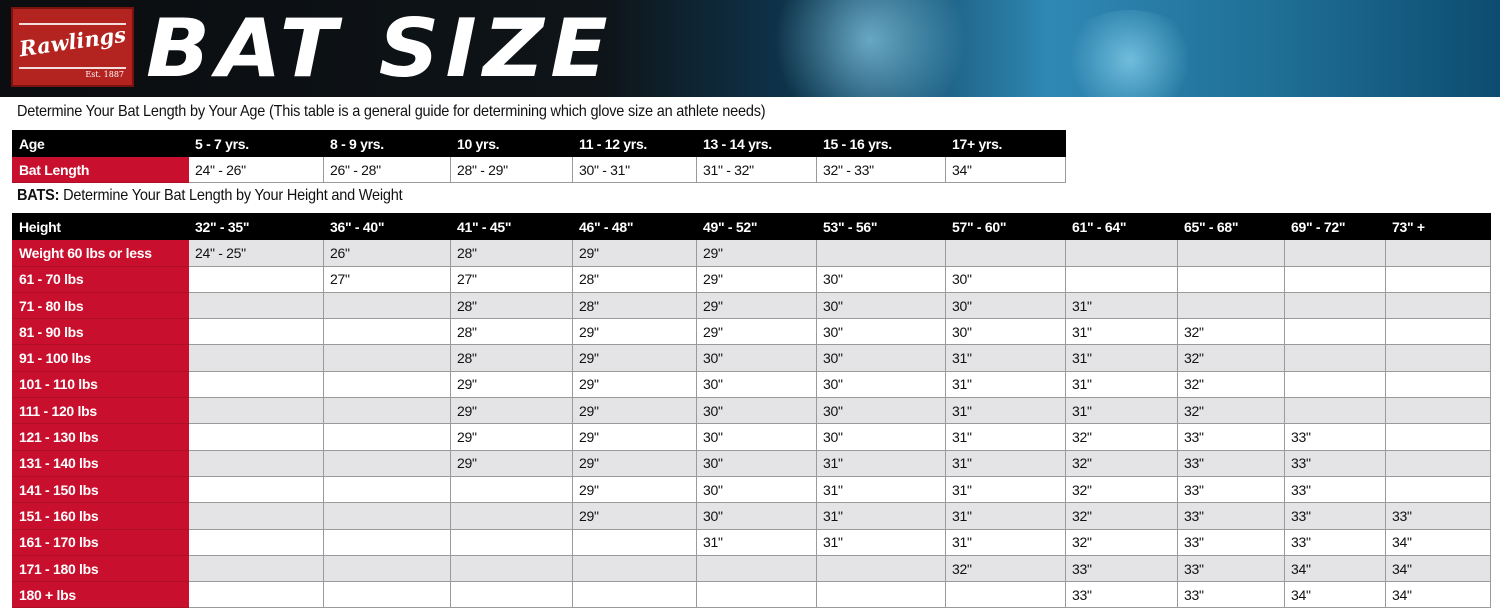 The height and width of the screenshot is (615, 1500). What do you see at coordinates (511, 226) in the screenshot?
I see `height-column-header: 41" - 45"` at bounding box center [511, 226].